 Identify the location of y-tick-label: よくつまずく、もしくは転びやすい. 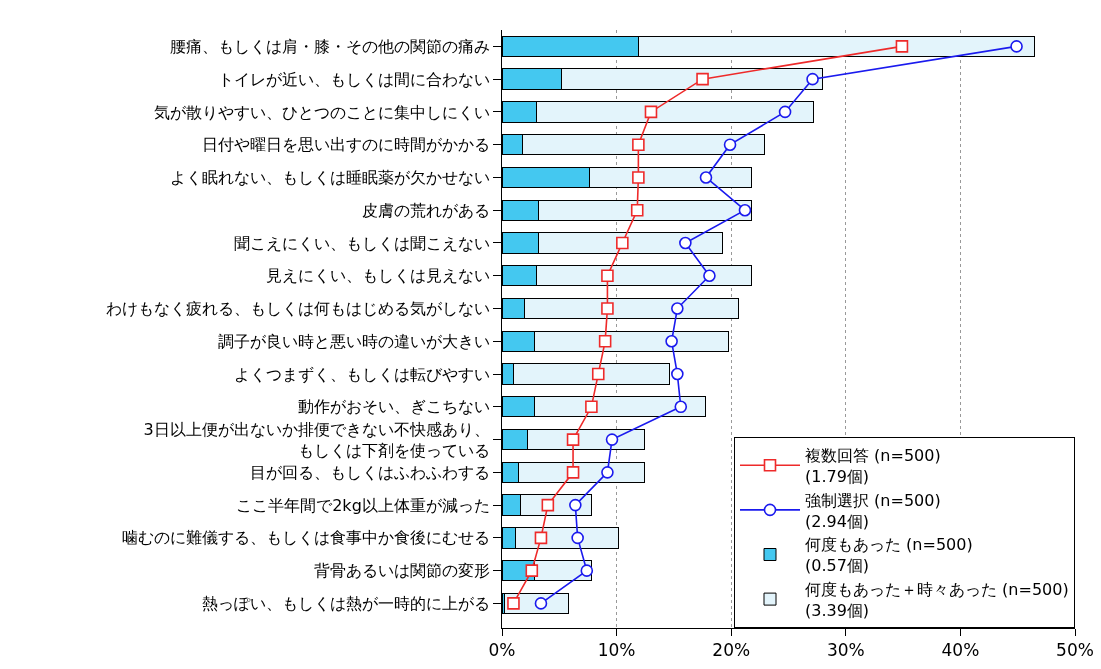
(361, 374).